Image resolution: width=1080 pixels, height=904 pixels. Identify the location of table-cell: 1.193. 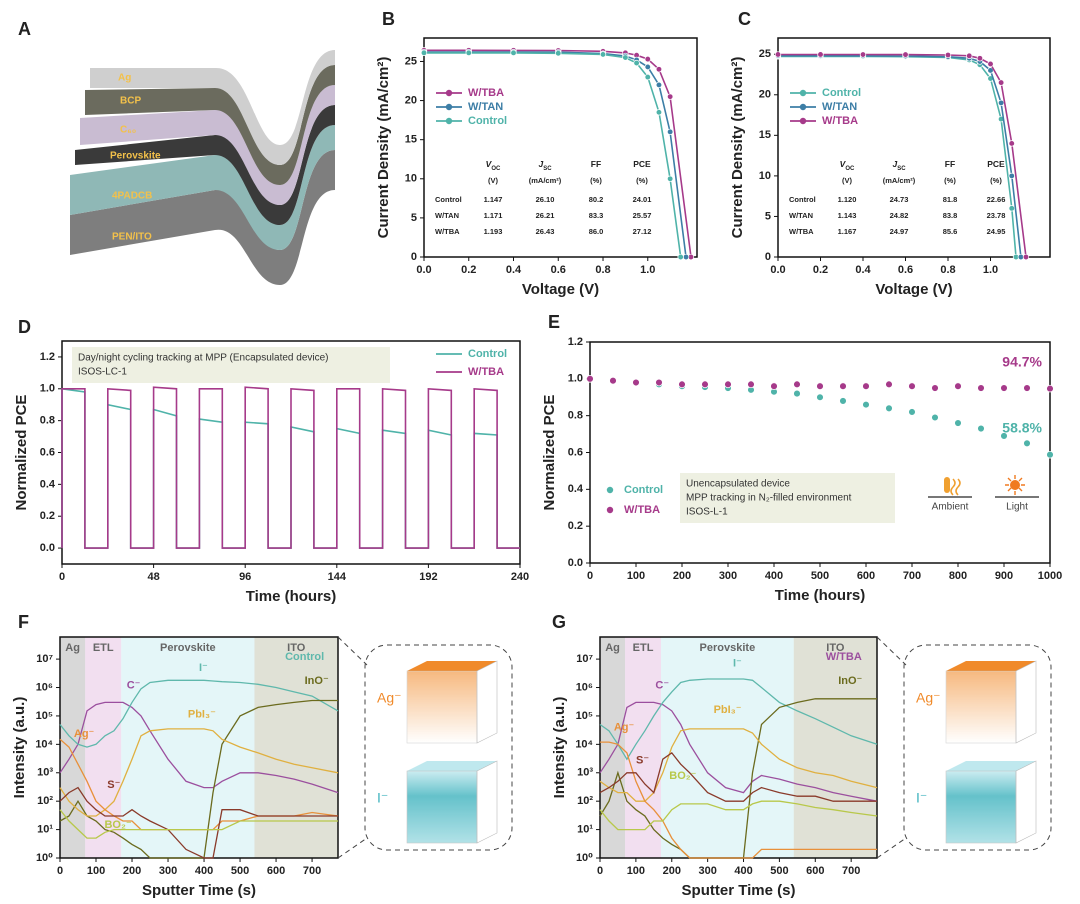
(493, 231).